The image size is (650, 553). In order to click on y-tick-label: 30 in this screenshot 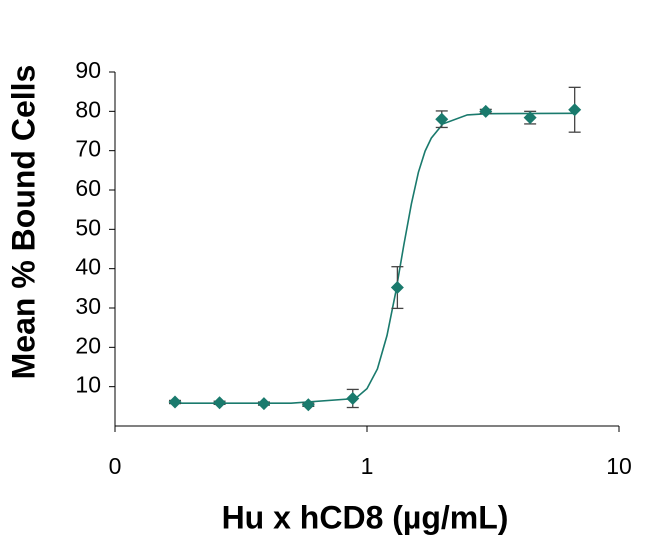, I will do `click(88, 306)`.